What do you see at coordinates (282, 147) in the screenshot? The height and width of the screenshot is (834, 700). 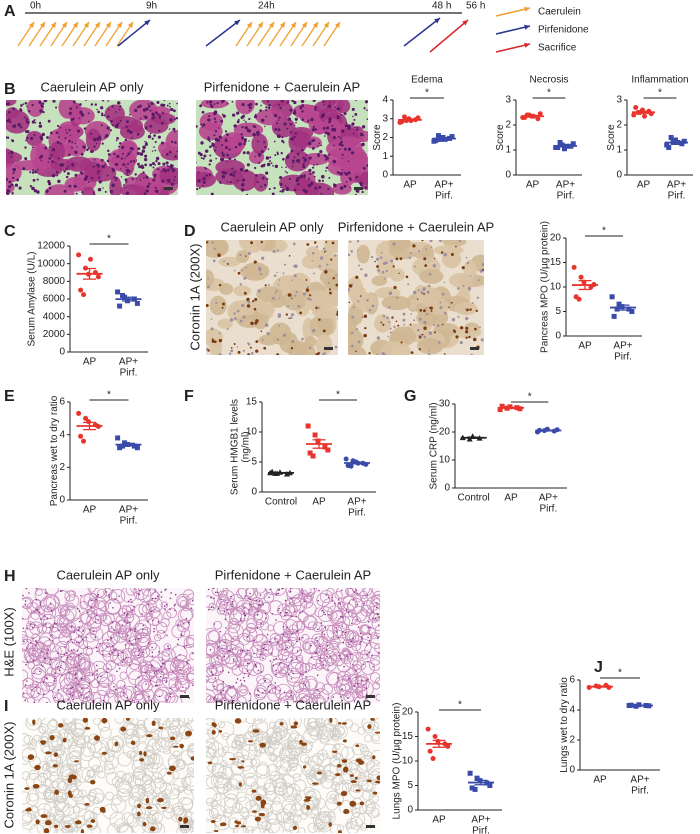 I see `micrograph` at bounding box center [282, 147].